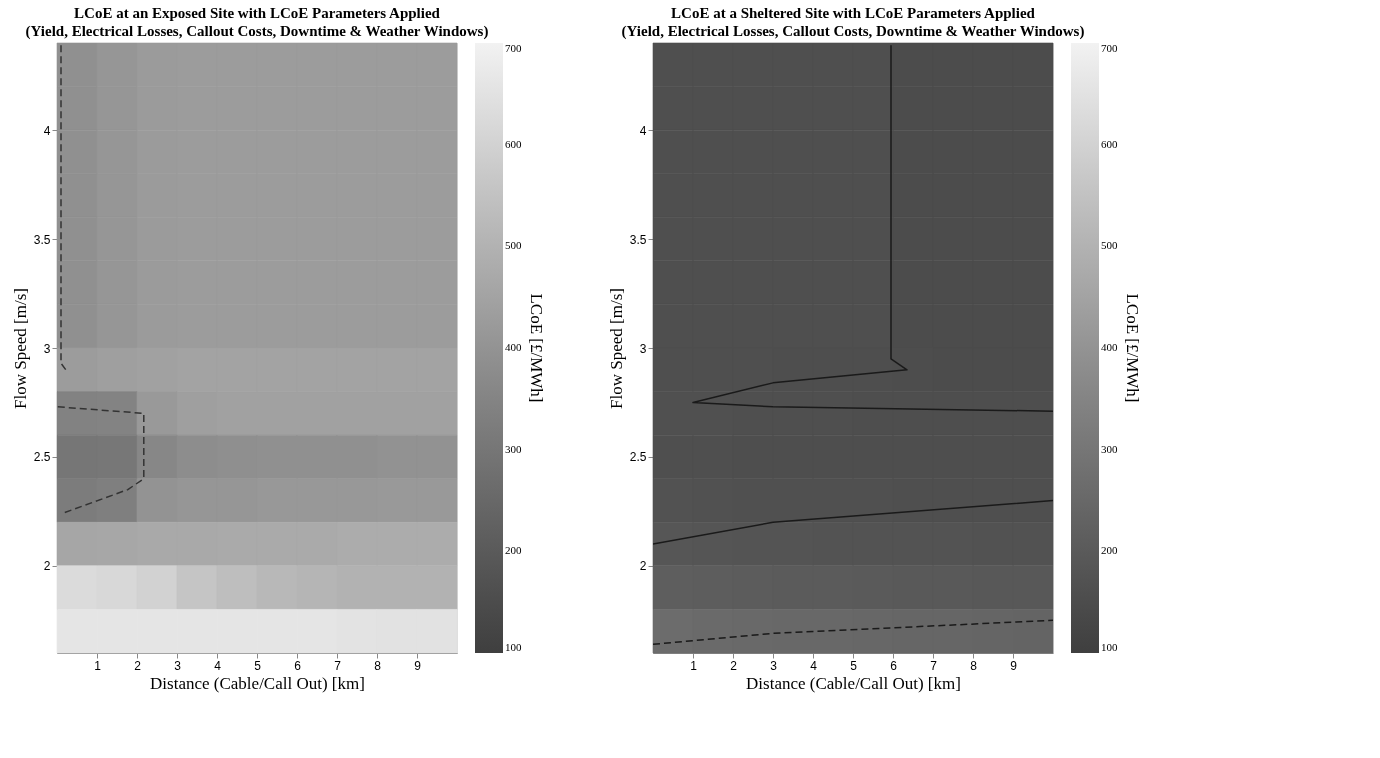 Image resolution: width=1380 pixels, height=758 pixels. I want to click on chart-title: LCoE at an Exposed Site with LCoE Parameters Applied, so click(257, 12).